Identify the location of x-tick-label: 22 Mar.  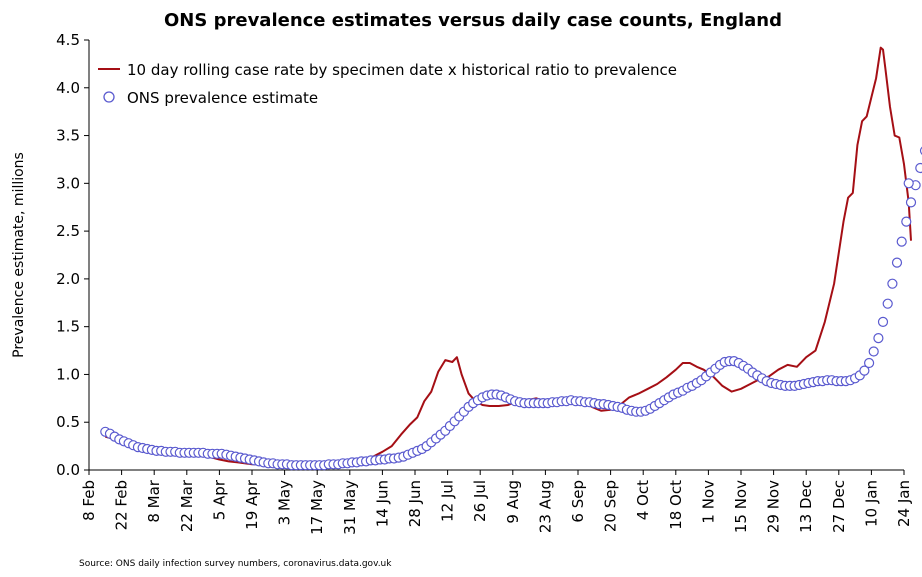
(187, 505).